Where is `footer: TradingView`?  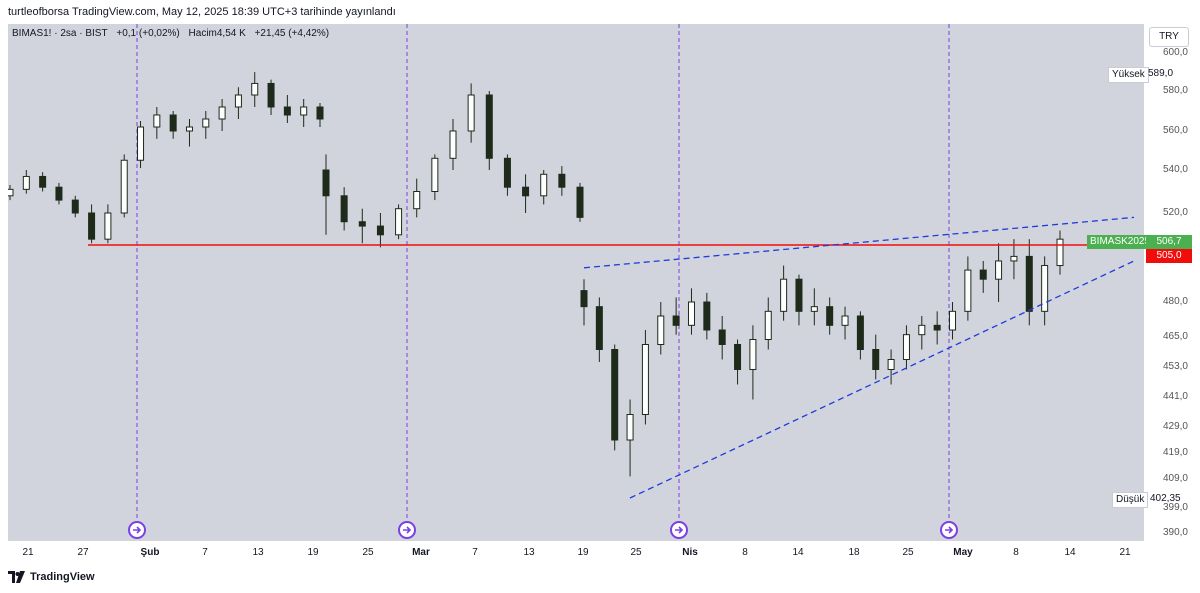
footer: TradingView is located at coordinates (600, 579).